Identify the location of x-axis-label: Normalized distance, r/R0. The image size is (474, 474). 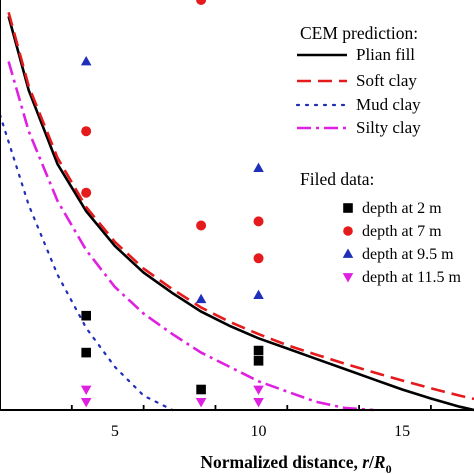
(295, 463).